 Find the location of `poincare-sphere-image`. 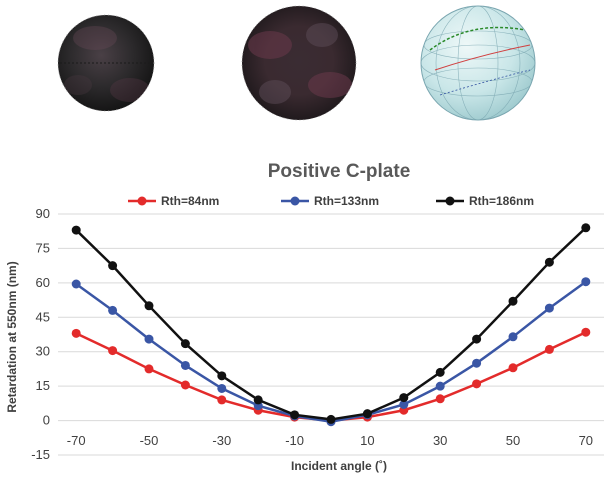

poincare-sphere-image is located at coordinates (478, 63).